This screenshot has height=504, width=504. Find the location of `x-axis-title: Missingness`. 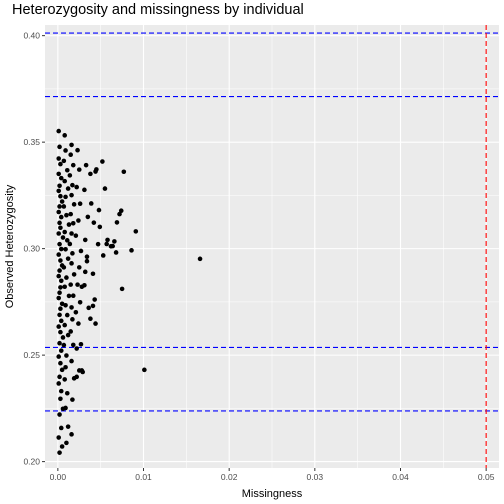

x-axis-title: Missingness is located at coordinates (272, 494).